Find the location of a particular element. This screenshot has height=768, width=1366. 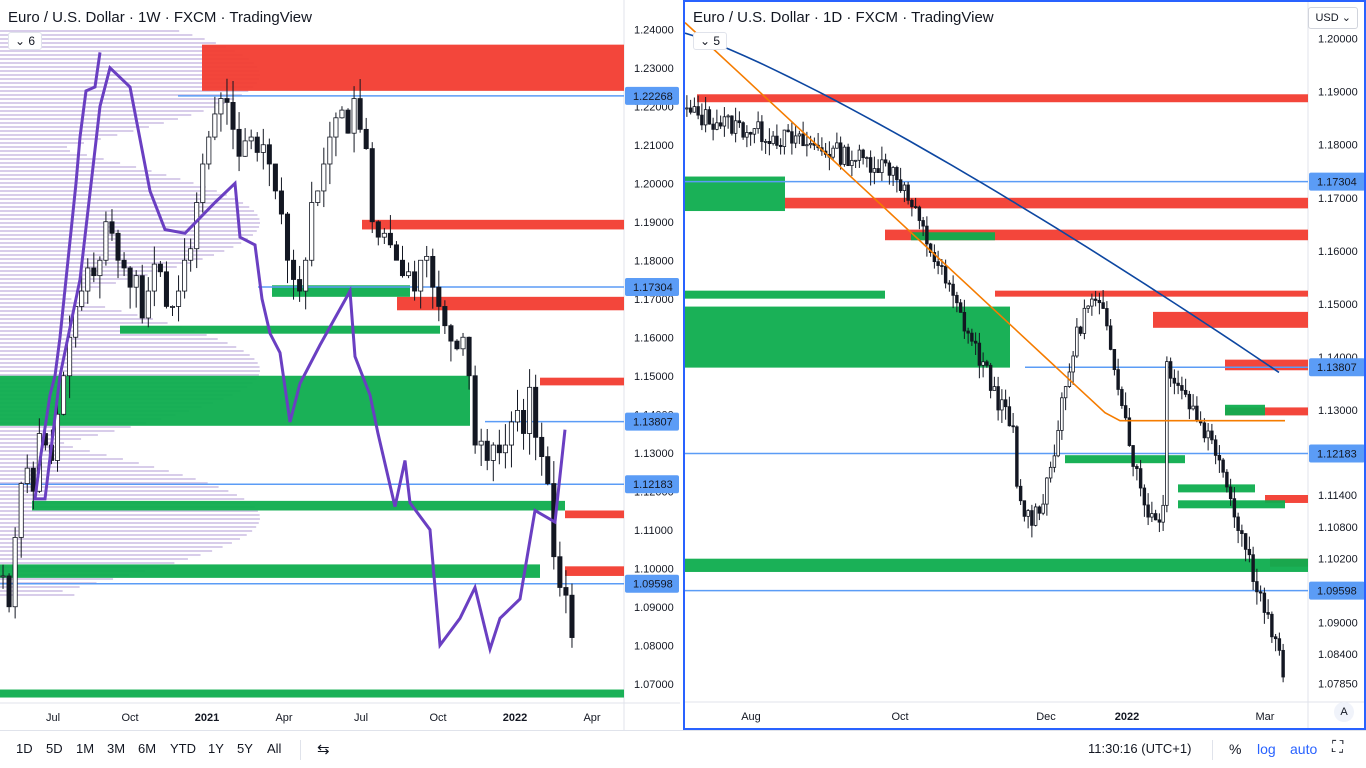

date-range-icon: ⇆ is located at coordinates (323, 749).